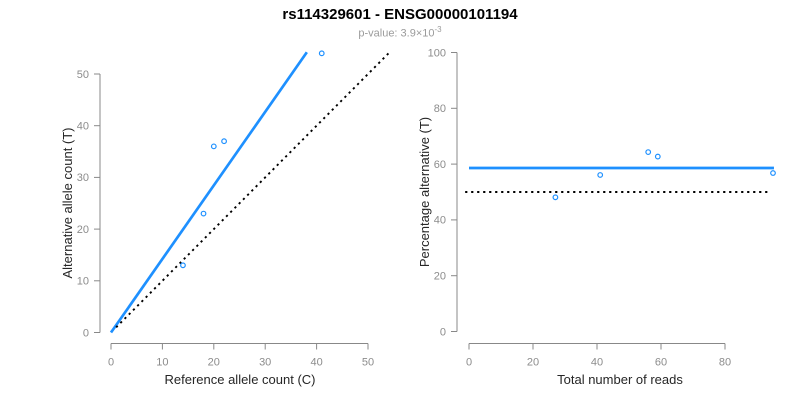  I want to click on y-tick-label: 60, so click(440, 165).